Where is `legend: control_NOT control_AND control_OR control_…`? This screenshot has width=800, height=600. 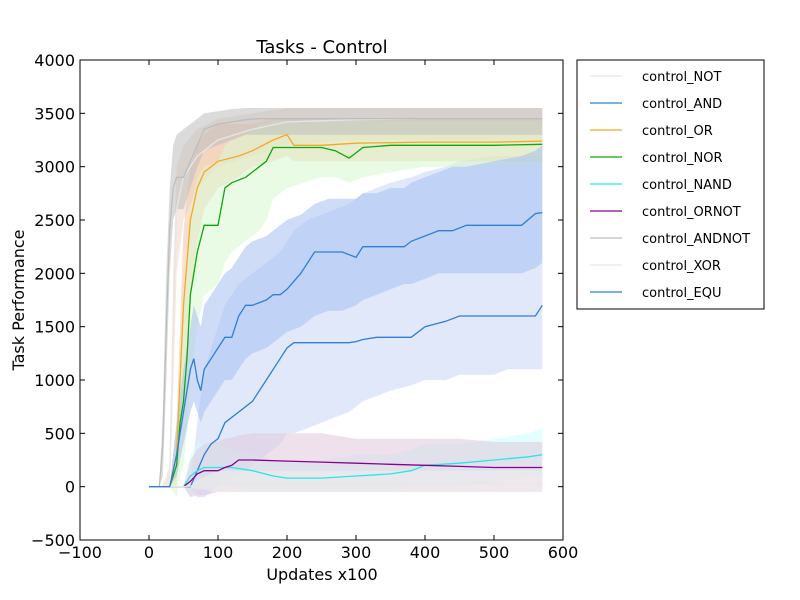 legend: control_NOT control_AND control_OR control_… is located at coordinates (670, 184).